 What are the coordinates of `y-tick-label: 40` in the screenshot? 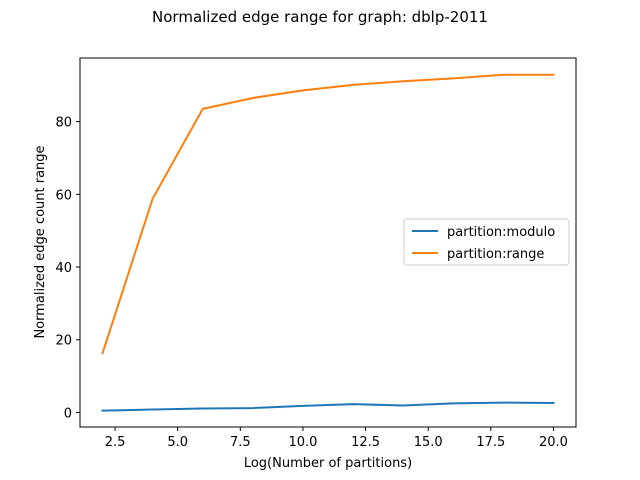 It's located at (63, 268).